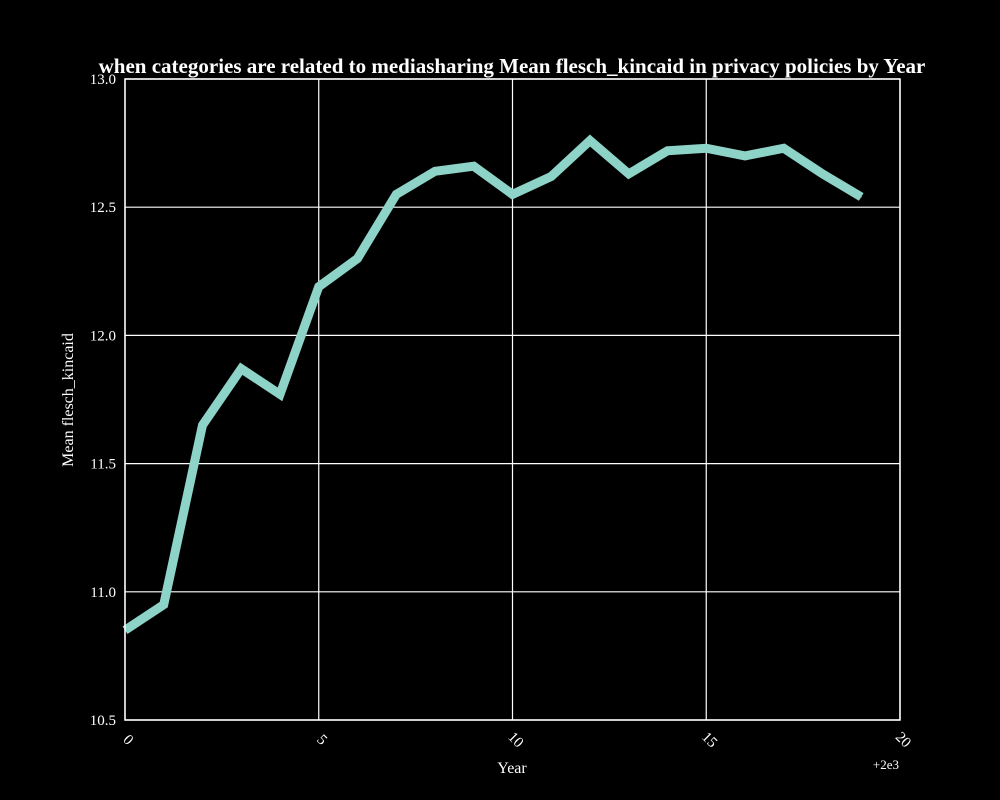 Image resolution: width=1000 pixels, height=800 pixels. I want to click on x-tick-label: 0, so click(128, 740).